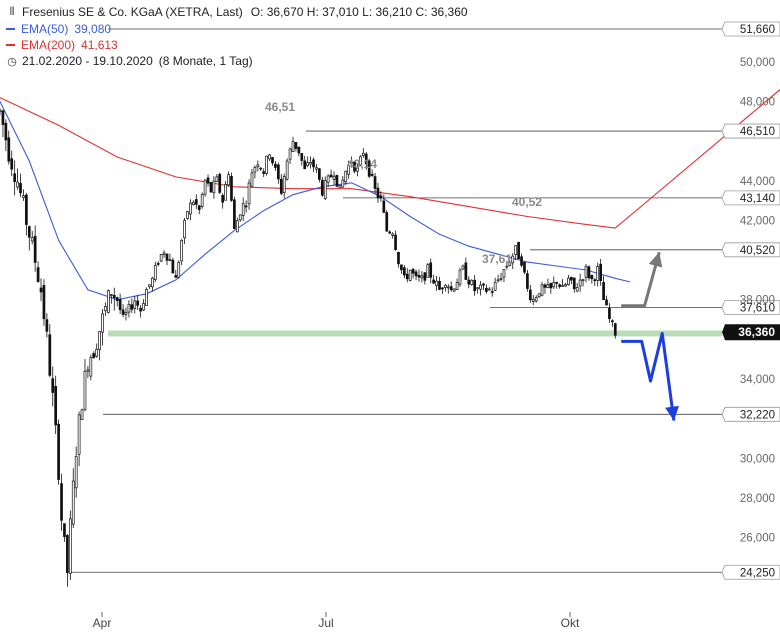 This screenshot has height=633, width=780. Describe the element at coordinates (757, 221) in the screenshot. I see `y-tick-label: 42,000` at that location.